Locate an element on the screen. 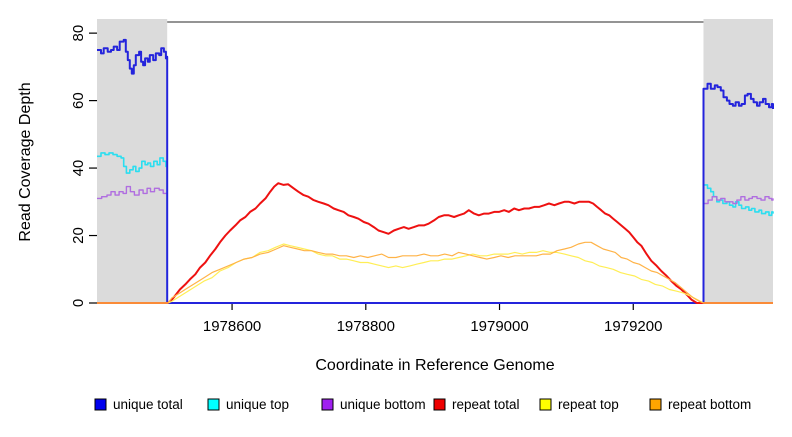  legend-swatch-repeat-bottom is located at coordinates (655, 404).